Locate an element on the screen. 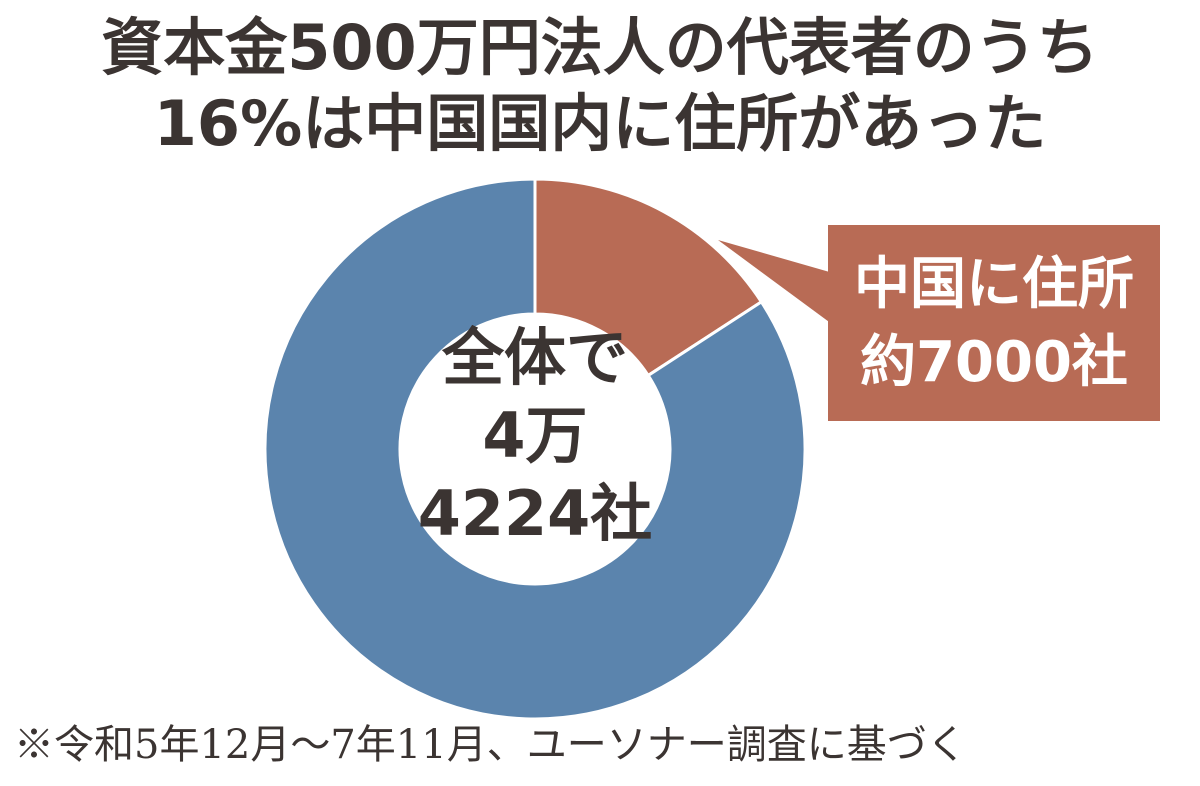  callout-box is located at coordinates (994, 323).